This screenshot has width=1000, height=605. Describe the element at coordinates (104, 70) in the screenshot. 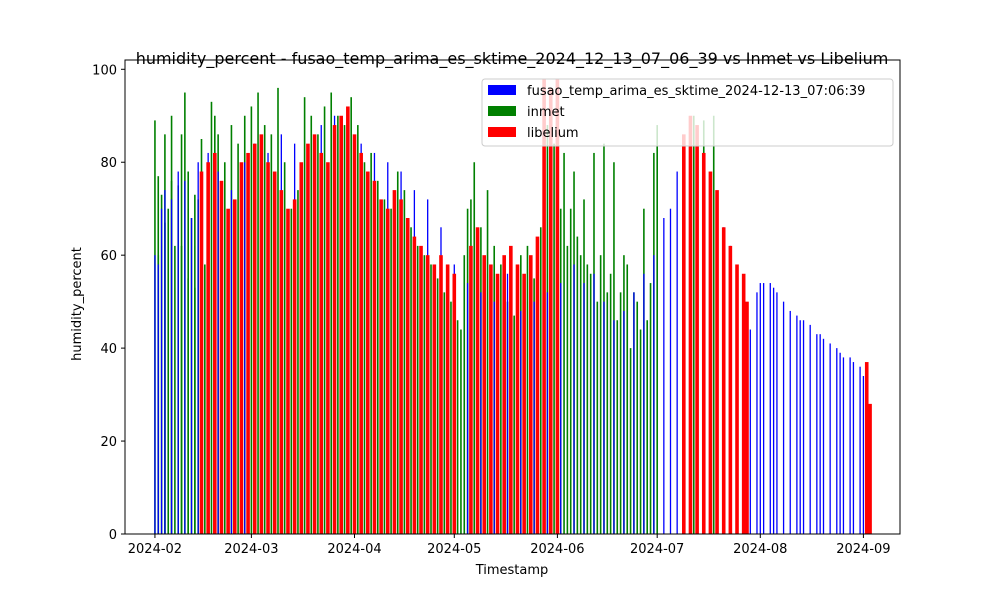

I see `y-tick-label: 100` at that location.